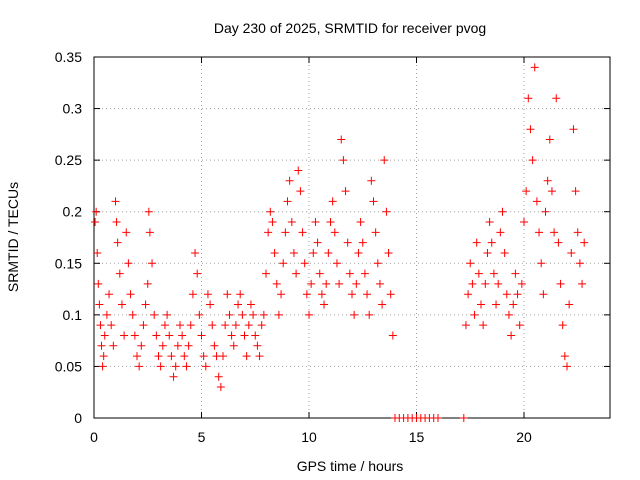  What do you see at coordinates (68, 160) in the screenshot?
I see `y-tick-label: 0.25` at bounding box center [68, 160].